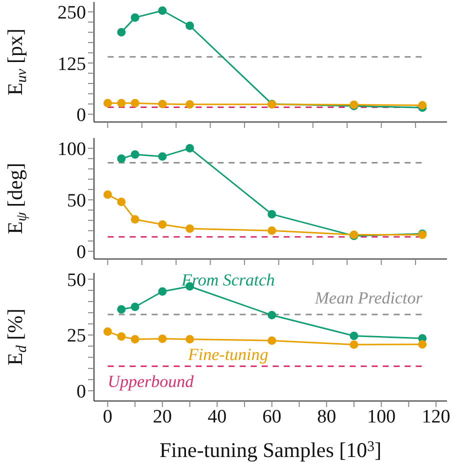 Image resolution: width=464 pixels, height=463 pixels. Describe the element at coordinates (151, 382) in the screenshot. I see `ref-line-label: Upperbound` at that location.